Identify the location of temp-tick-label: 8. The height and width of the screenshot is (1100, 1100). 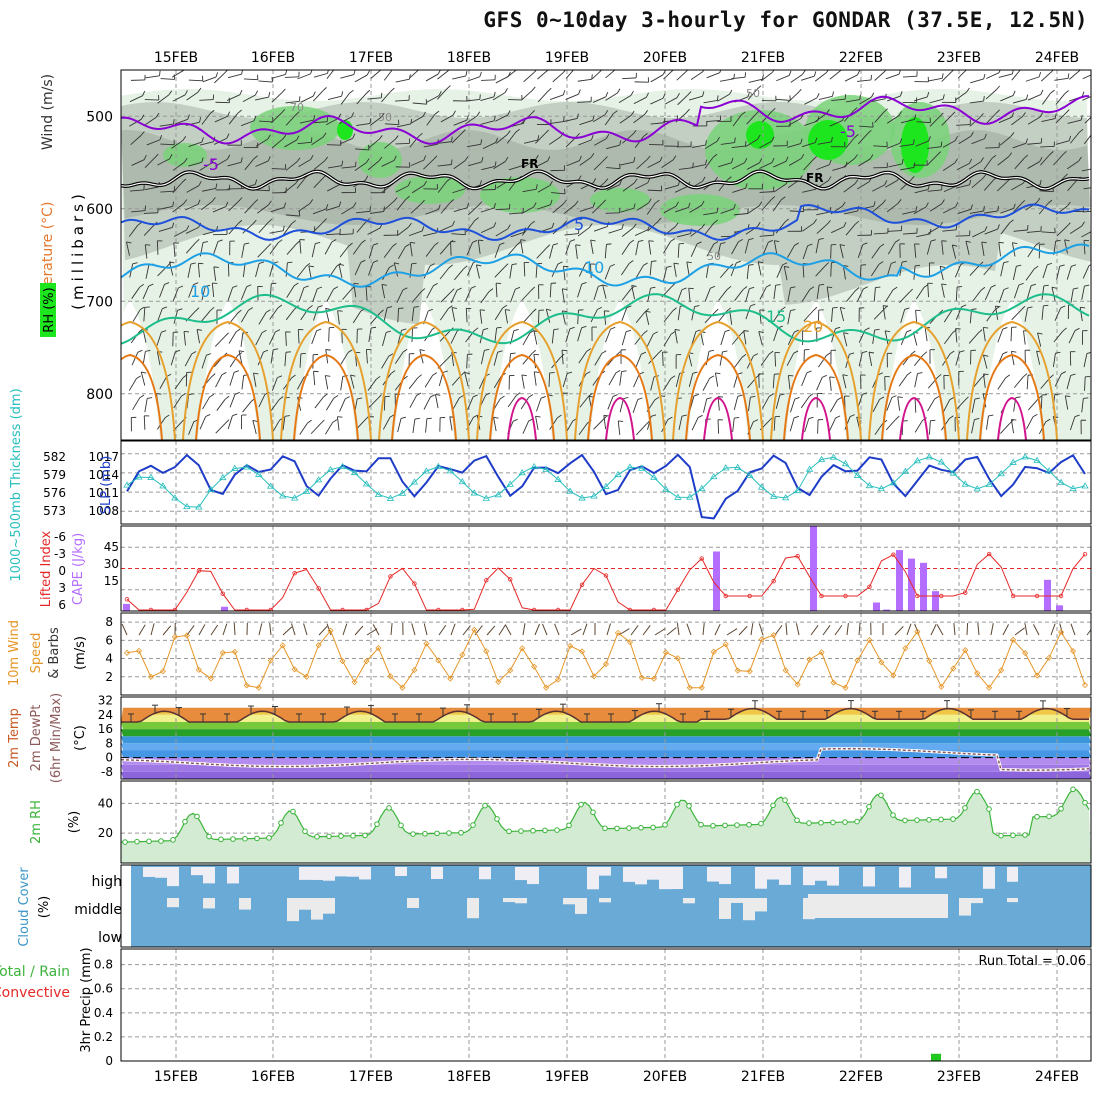
(109, 743).